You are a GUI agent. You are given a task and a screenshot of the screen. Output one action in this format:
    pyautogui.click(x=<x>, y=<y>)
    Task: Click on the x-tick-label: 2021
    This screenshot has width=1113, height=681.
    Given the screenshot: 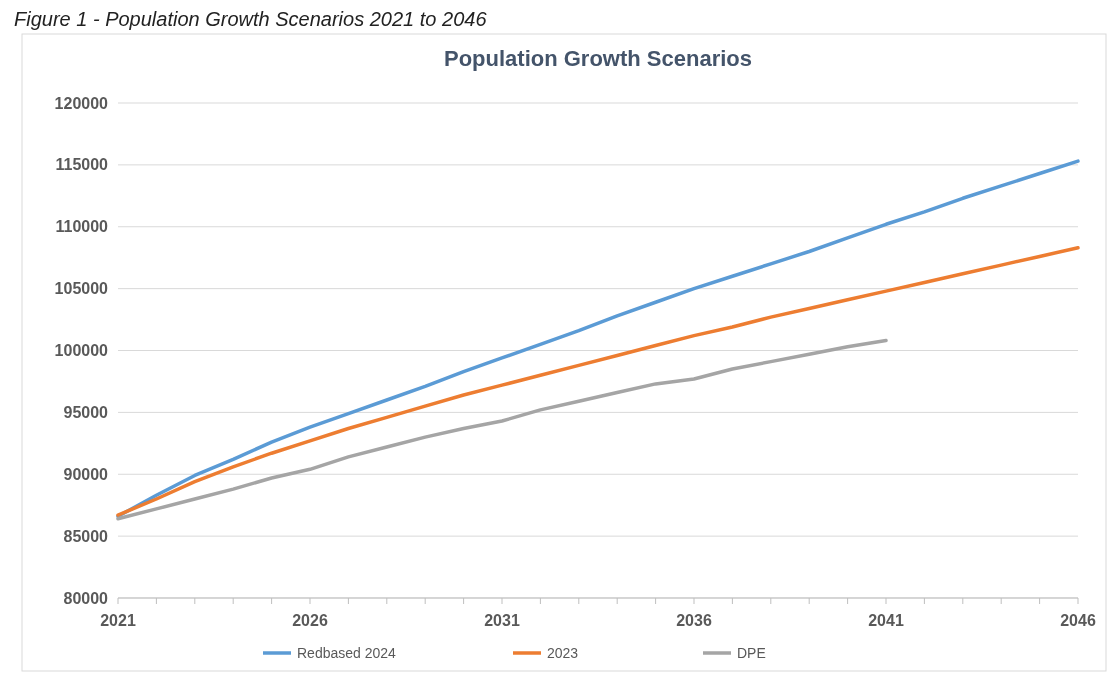 What is the action you would take?
    pyautogui.click(x=118, y=620)
    